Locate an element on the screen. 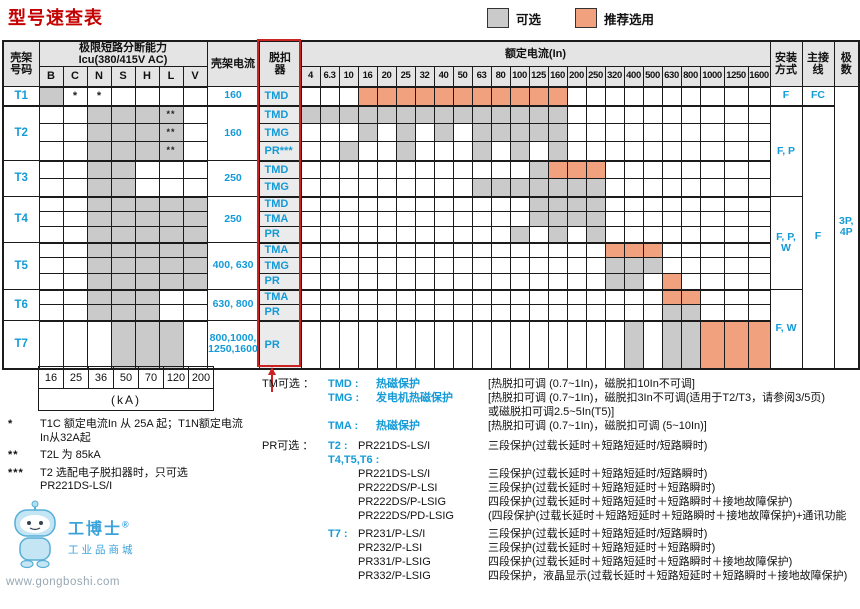 The image size is (860, 609). ka-value: 25 is located at coordinates (76, 377).